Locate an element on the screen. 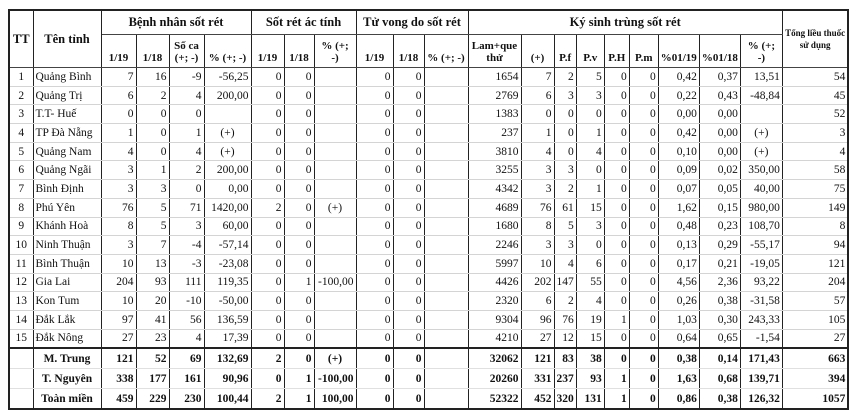 The height and width of the screenshot is (410, 850). cell-value: 0,65 is located at coordinates (719, 339).